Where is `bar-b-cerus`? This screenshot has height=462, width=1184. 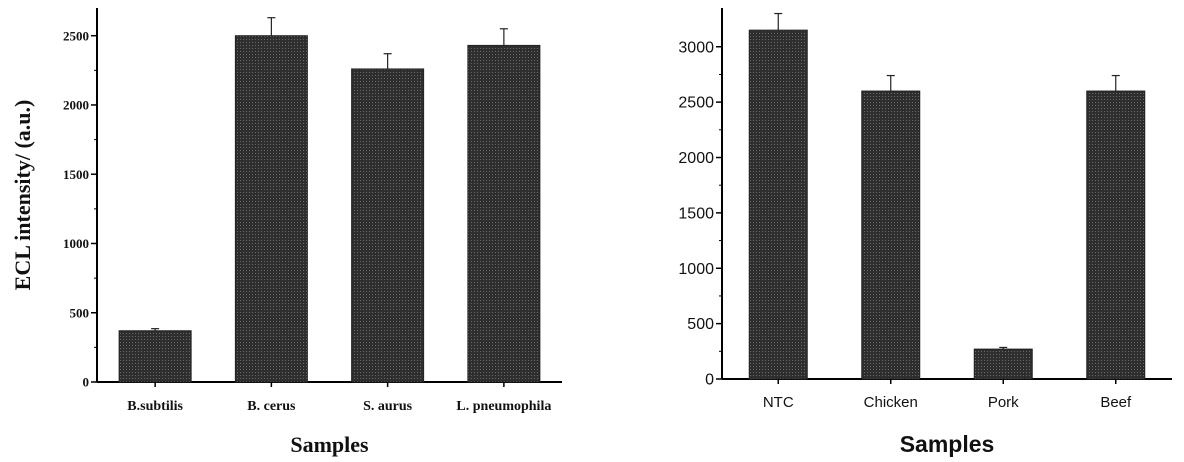
bar-b-cerus is located at coordinates (271, 209).